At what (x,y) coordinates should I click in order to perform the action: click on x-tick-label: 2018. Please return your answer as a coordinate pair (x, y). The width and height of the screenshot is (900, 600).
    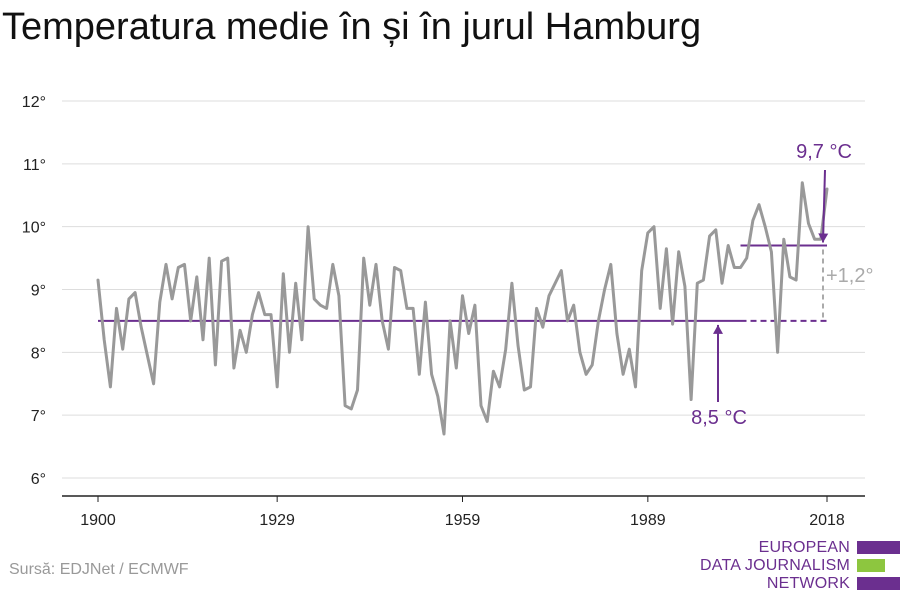
    Looking at the image, I should click on (827, 520).